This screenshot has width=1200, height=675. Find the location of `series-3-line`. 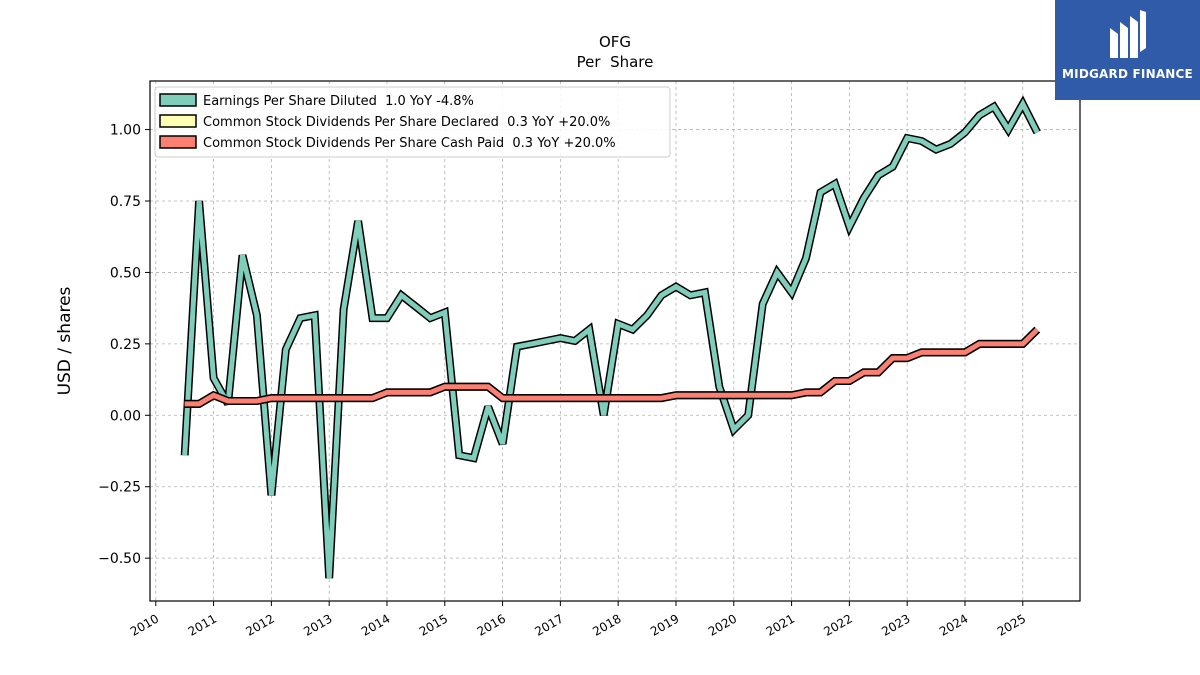

series-3-line is located at coordinates (612, 367).